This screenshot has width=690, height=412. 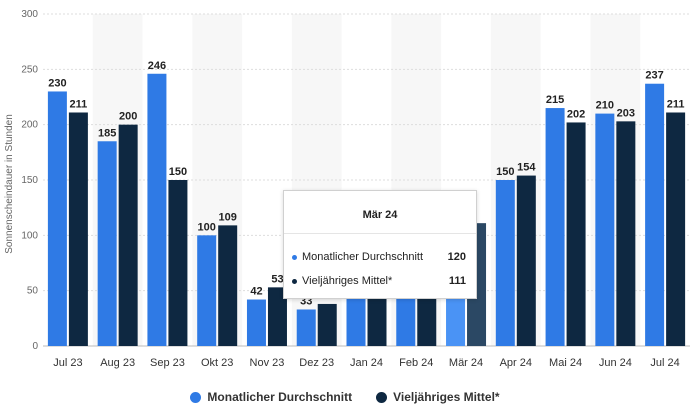 I want to click on y-axis-label: Sonnenscheindauer in Stunden, so click(x=9, y=184).